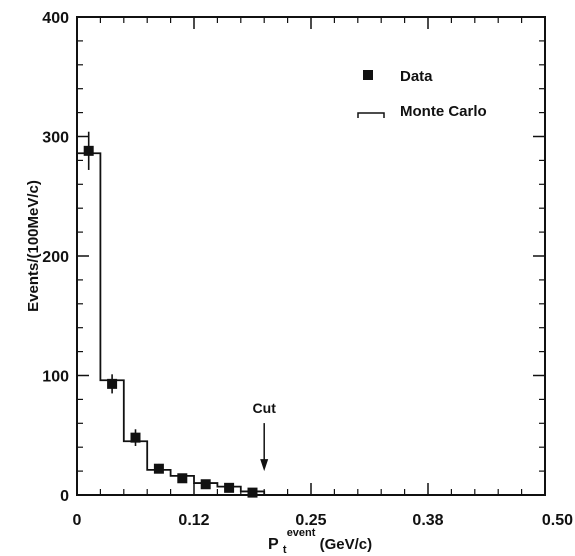 The width and height of the screenshot is (575, 556). I want to click on y-tick-label: 400, so click(55, 18).